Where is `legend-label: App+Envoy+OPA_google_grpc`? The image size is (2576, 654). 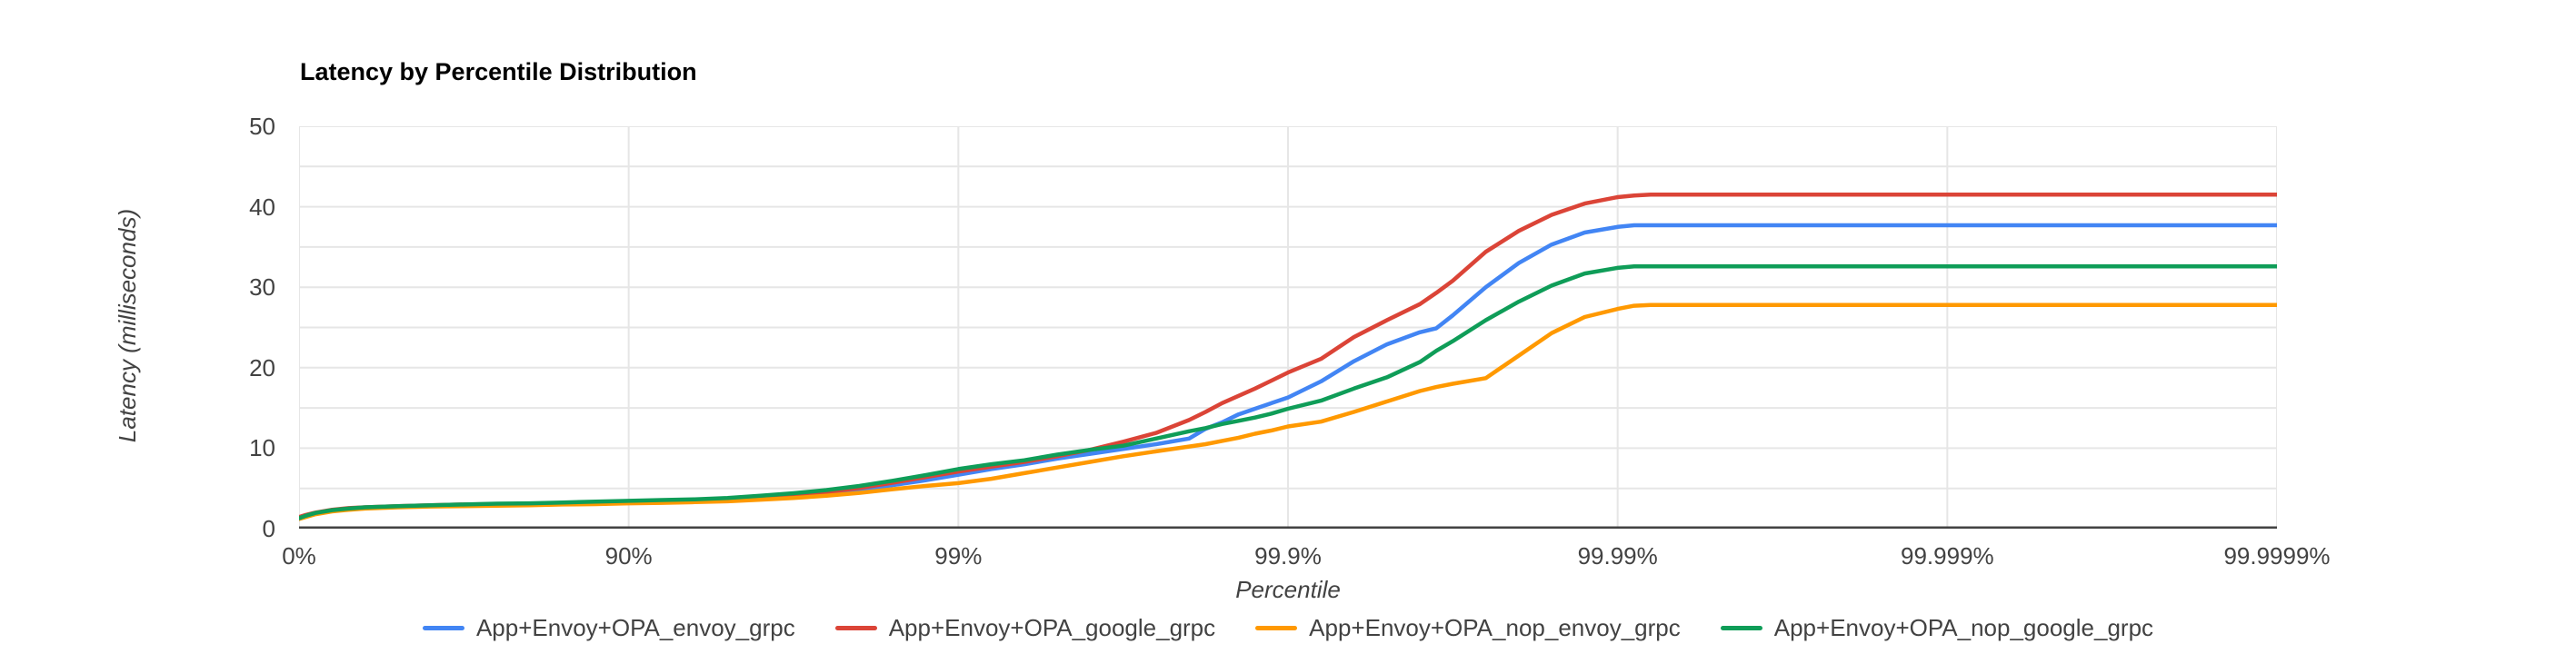 legend-label: App+Envoy+OPA_google_grpc is located at coordinates (1052, 627).